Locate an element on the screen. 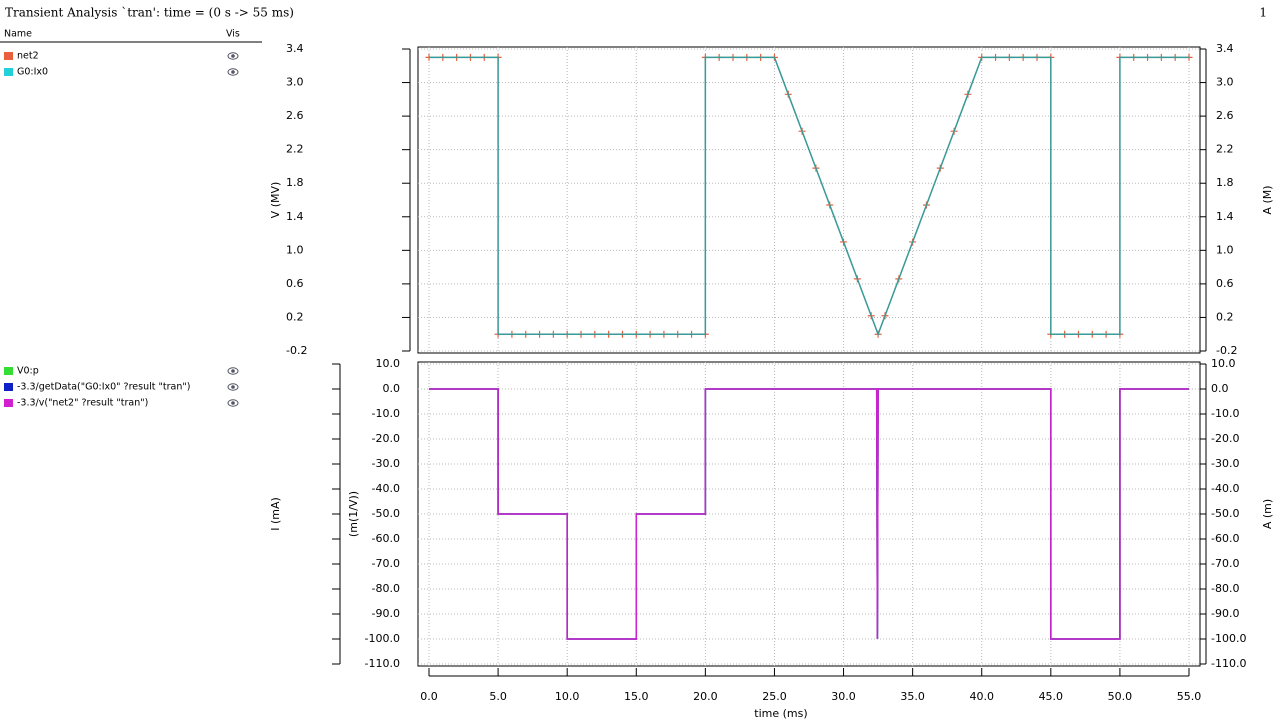 Image resolution: width=1276 pixels, height=725 pixels. y2-tick-label: 10.0 is located at coordinates (1223, 363).